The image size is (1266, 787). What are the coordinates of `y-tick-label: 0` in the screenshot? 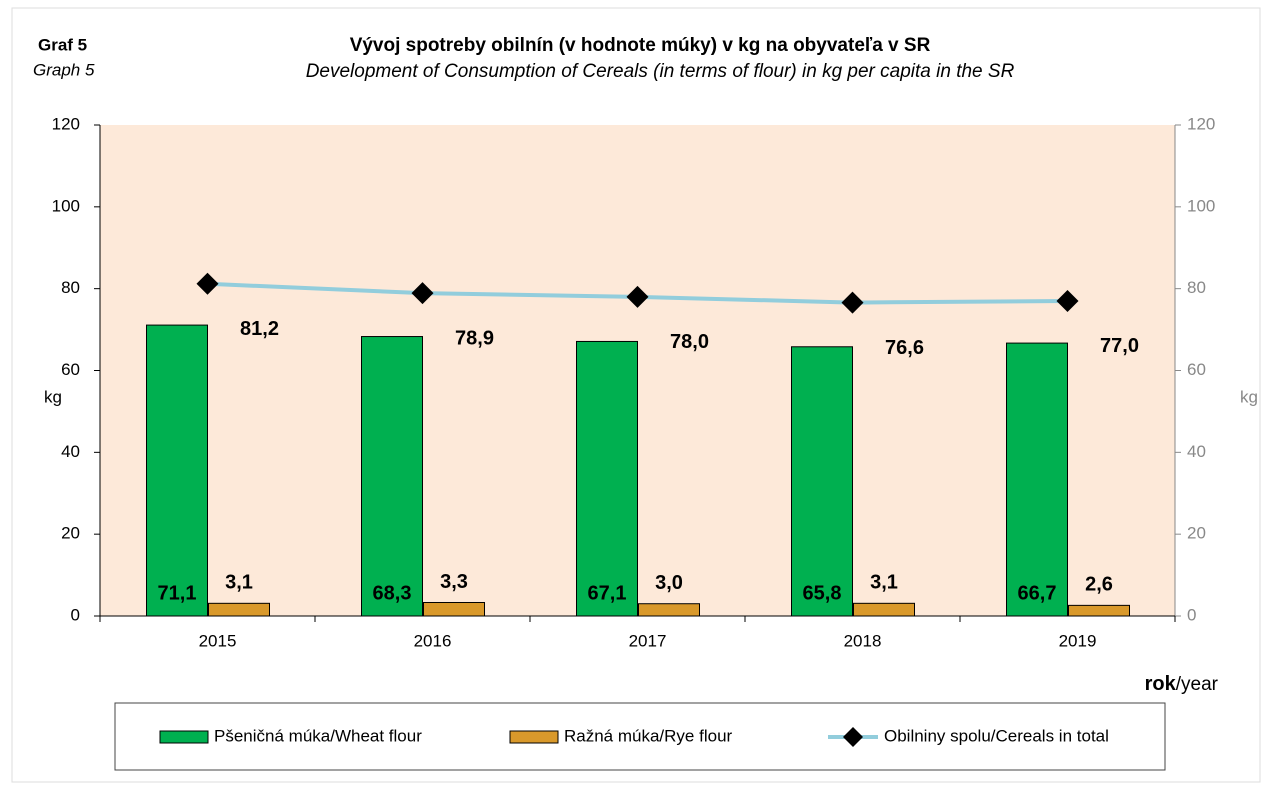 It's located at (75, 614).